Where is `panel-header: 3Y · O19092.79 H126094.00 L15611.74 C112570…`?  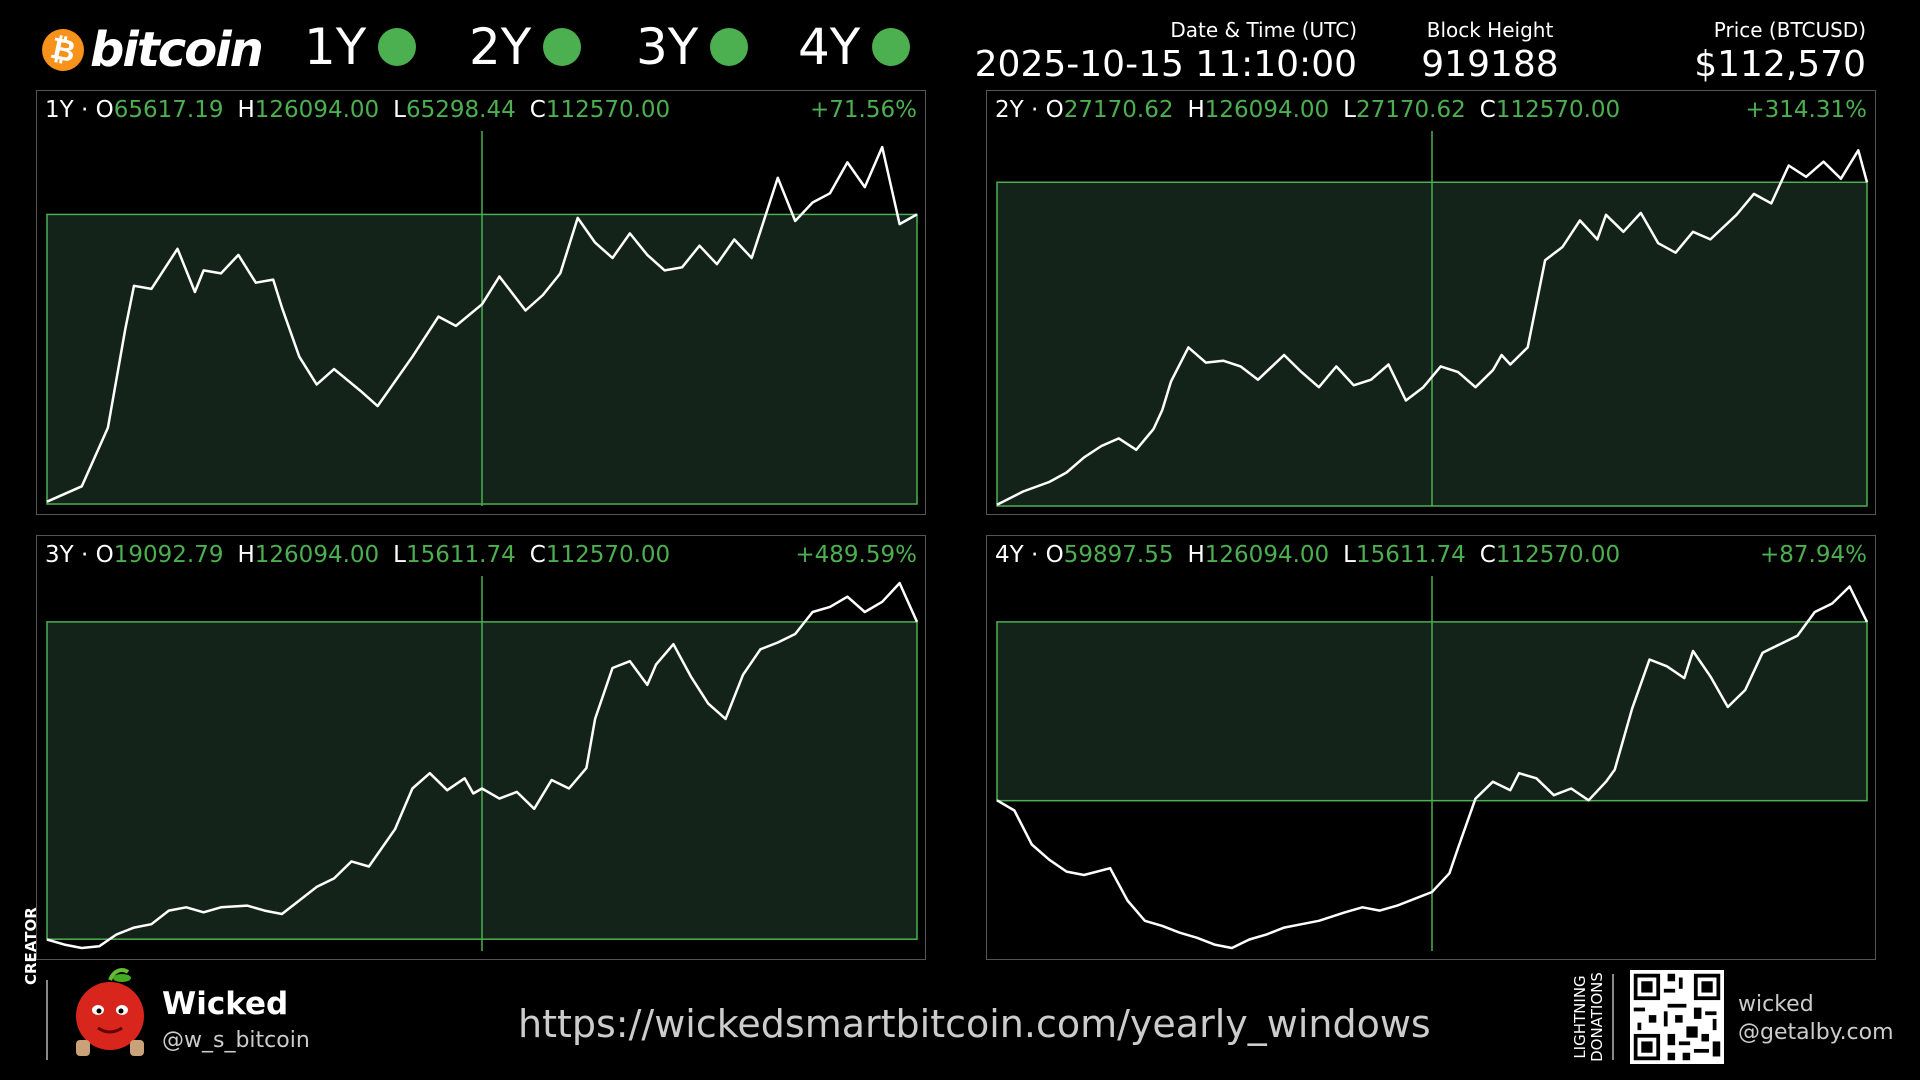
panel-header: 3Y · O19092.79 H126094.00 L15611.74 C112570… is located at coordinates (481, 555).